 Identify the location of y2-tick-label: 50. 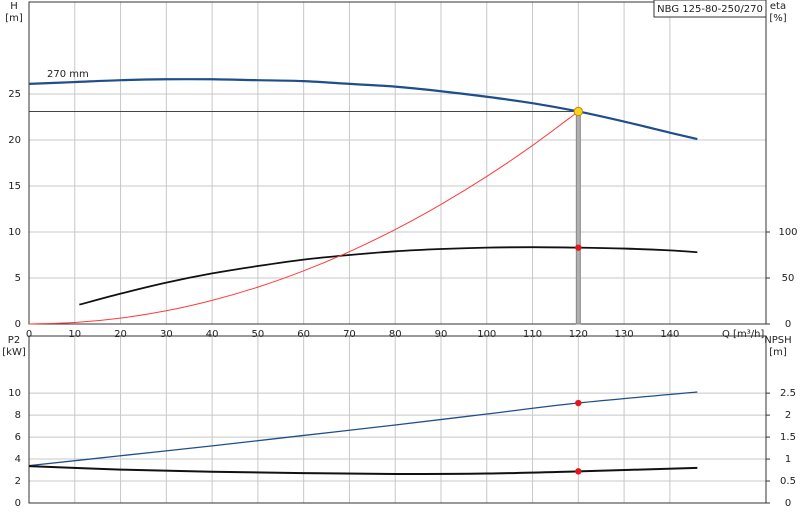
(788, 278).